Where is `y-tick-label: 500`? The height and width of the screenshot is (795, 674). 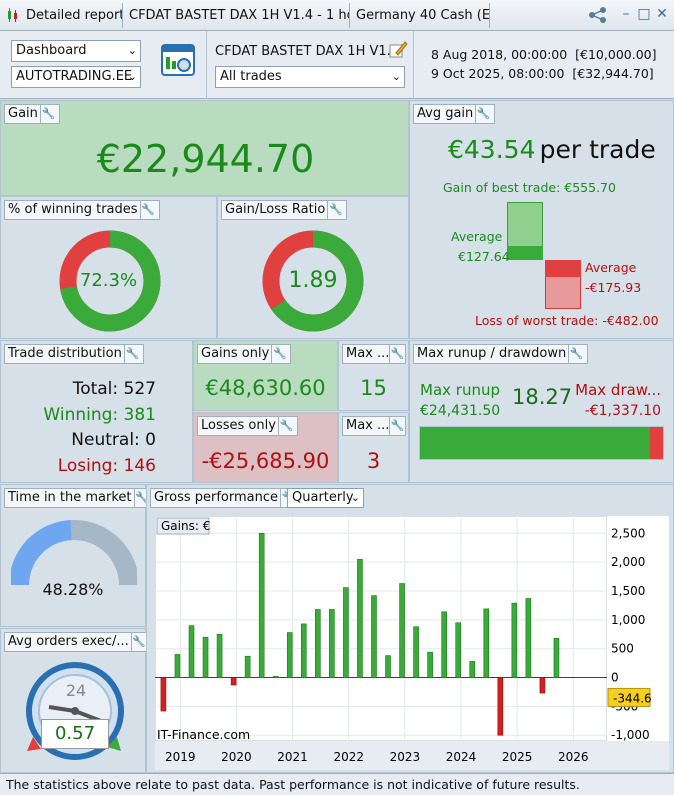
y-tick-label: 500 is located at coordinates (622, 649).